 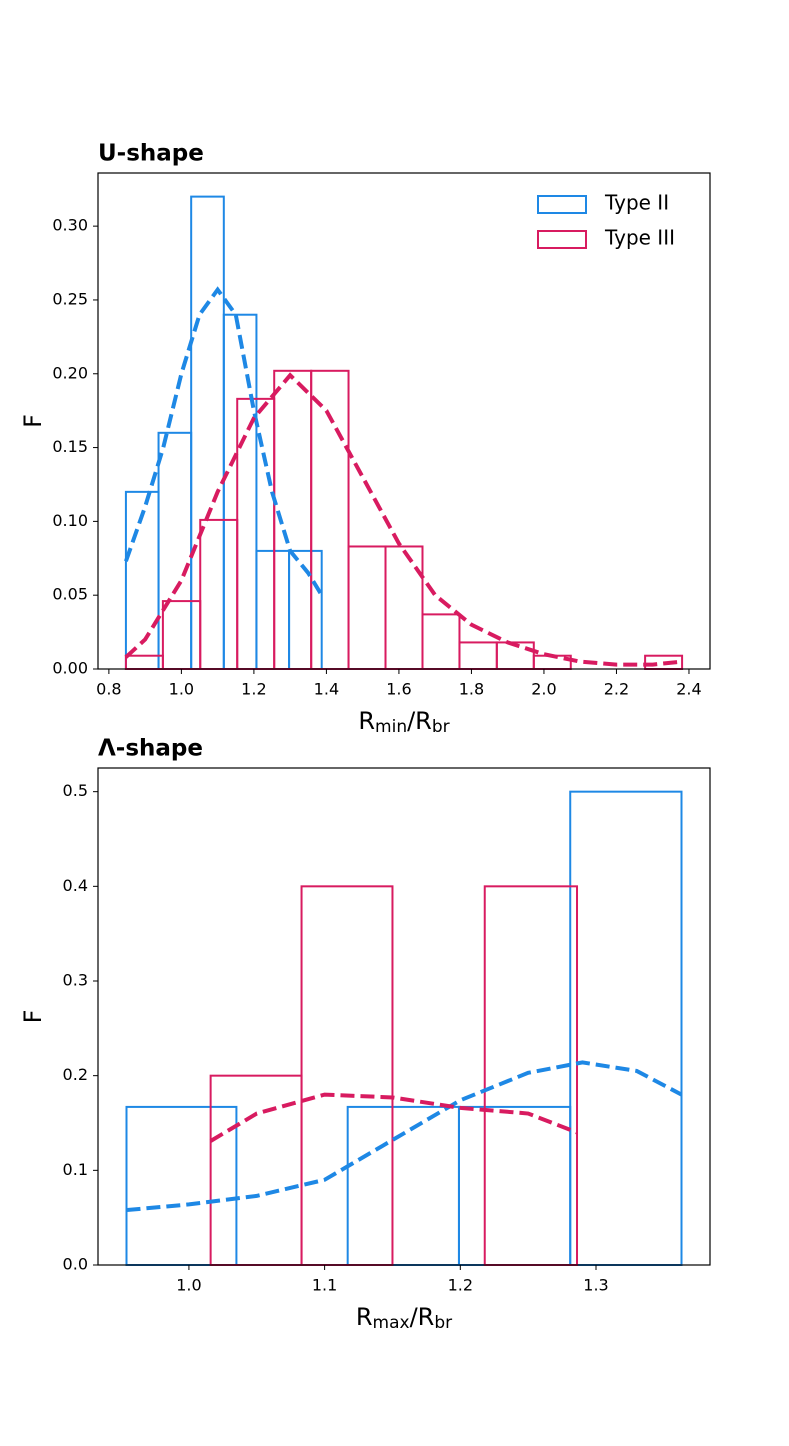 What do you see at coordinates (595, 1285) in the screenshot?
I see `x-tick-label: 1.3` at bounding box center [595, 1285].